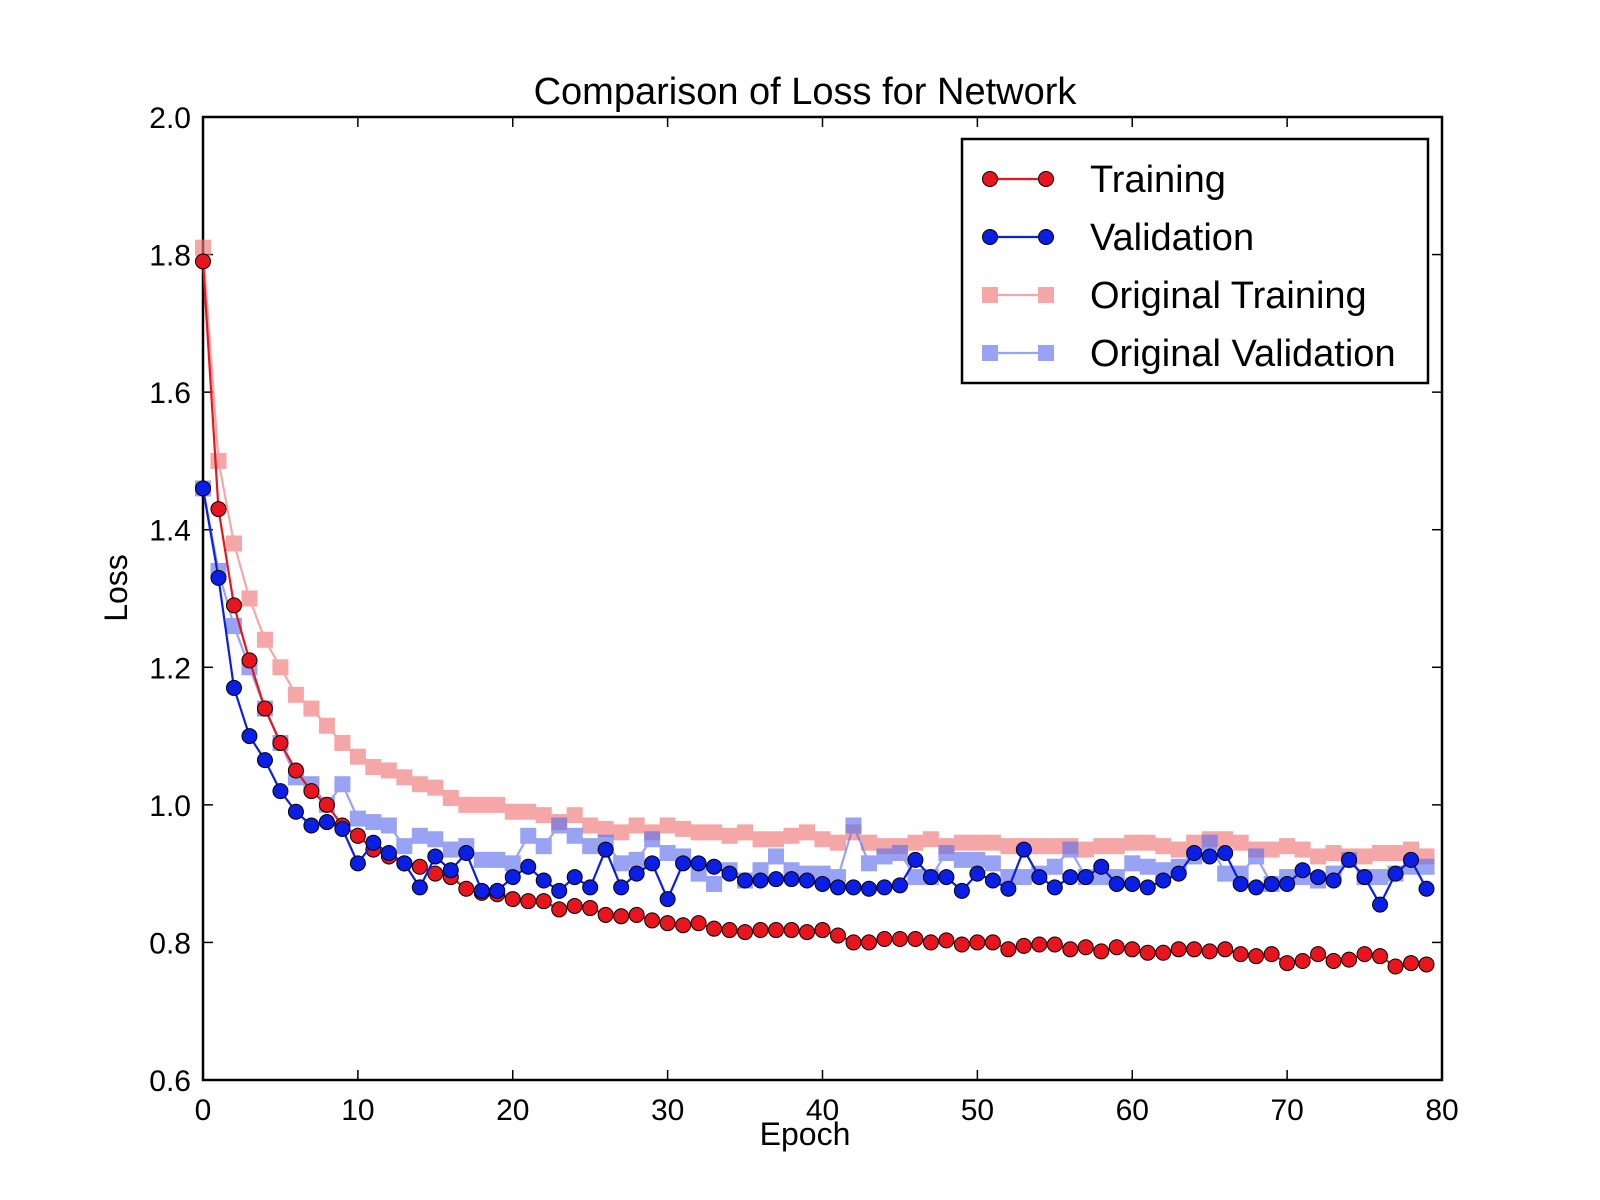 The image size is (1600, 1200). Describe the element at coordinates (170, 806) in the screenshot. I see `y-tick-label: 1.0` at that location.